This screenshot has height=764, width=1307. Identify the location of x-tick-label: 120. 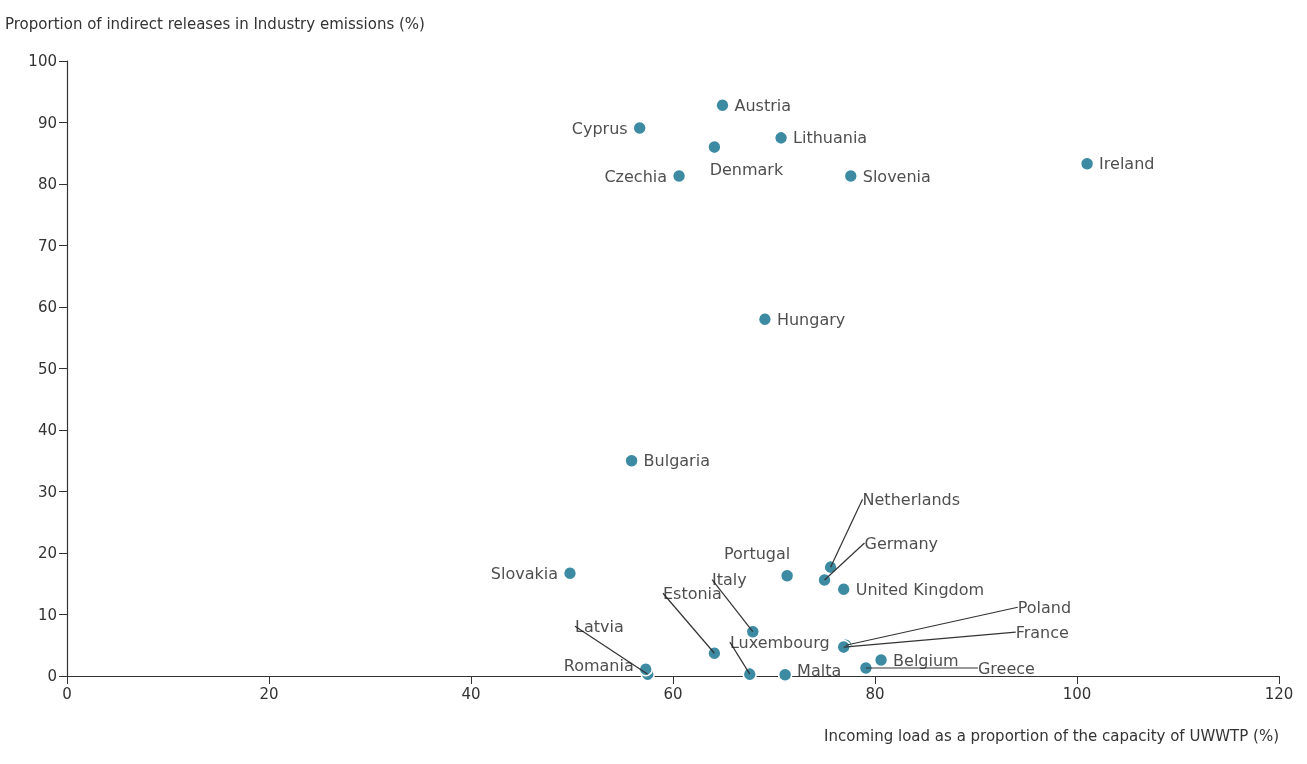
(1279, 693).